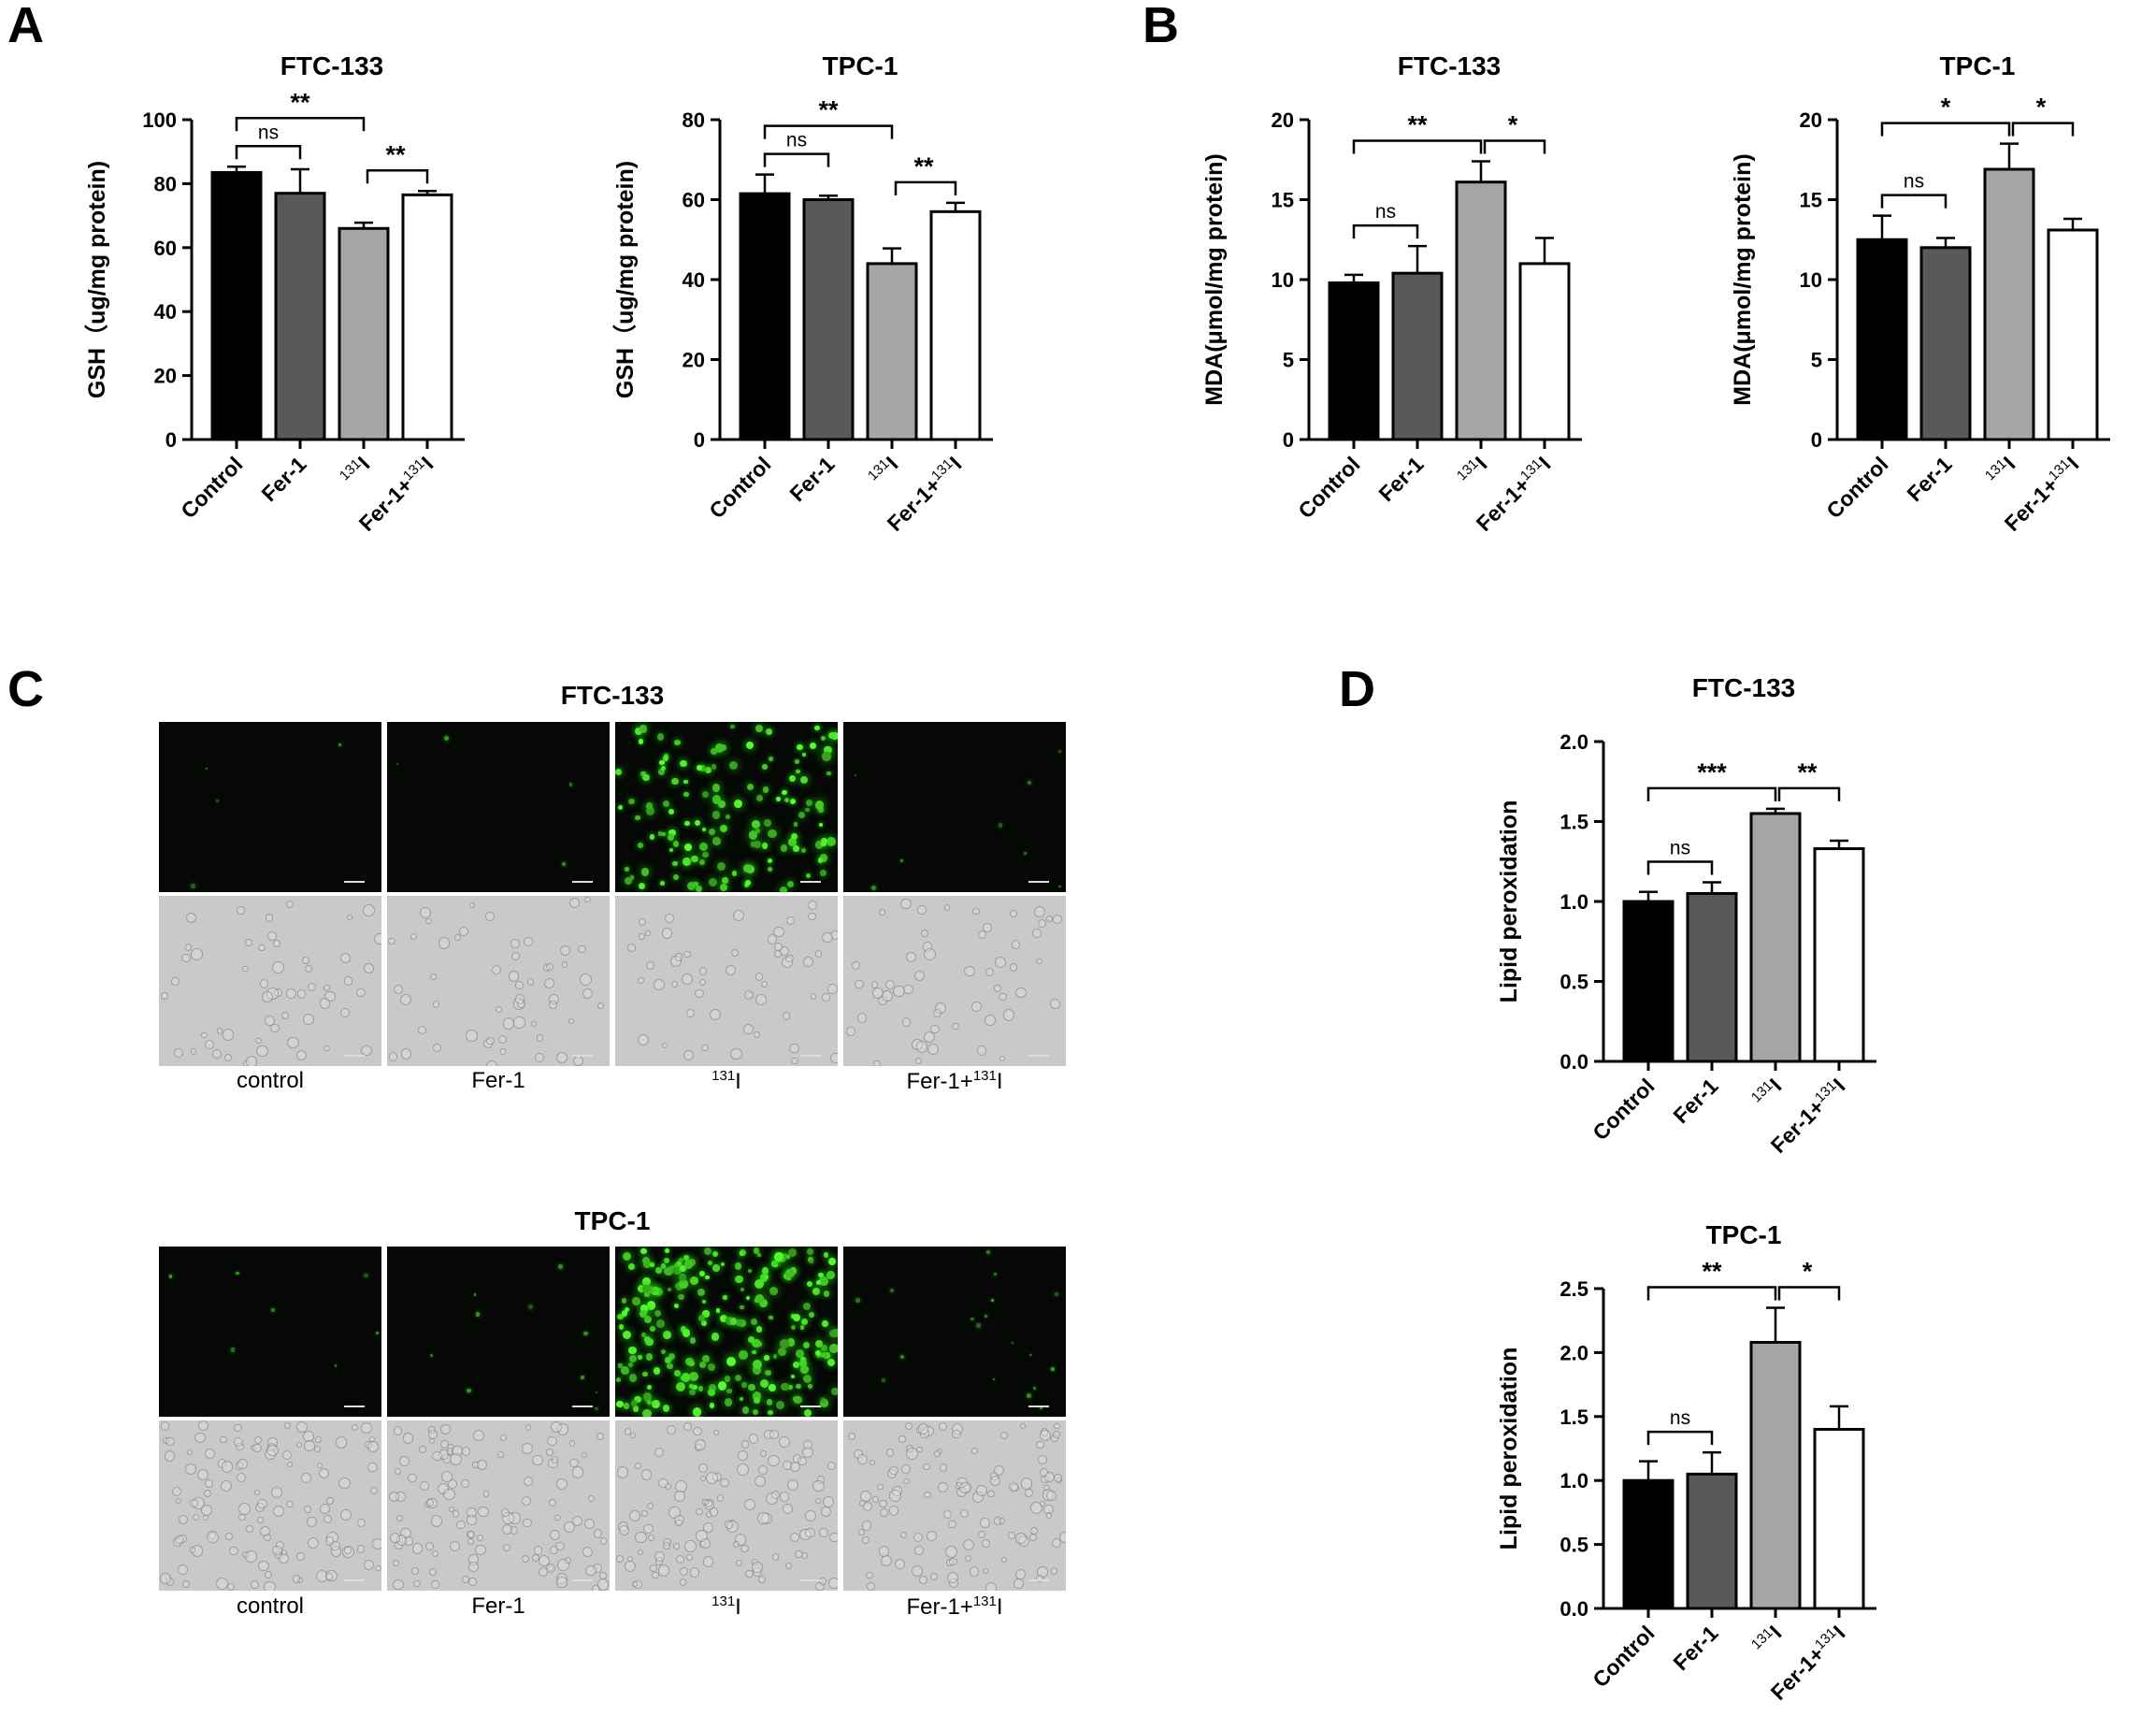 The image size is (2156, 1730). Describe the element at coordinates (1695, 1648) in the screenshot. I see `x-tick-label: Fer-1` at that location.